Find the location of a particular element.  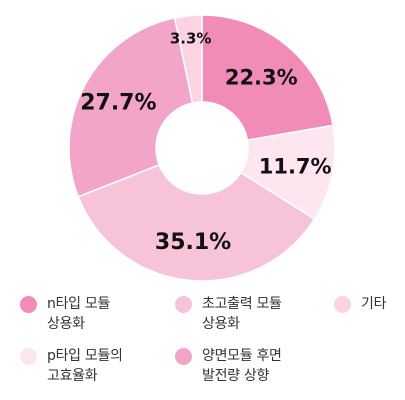

data-label-4: 3.3% is located at coordinates (191, 39).